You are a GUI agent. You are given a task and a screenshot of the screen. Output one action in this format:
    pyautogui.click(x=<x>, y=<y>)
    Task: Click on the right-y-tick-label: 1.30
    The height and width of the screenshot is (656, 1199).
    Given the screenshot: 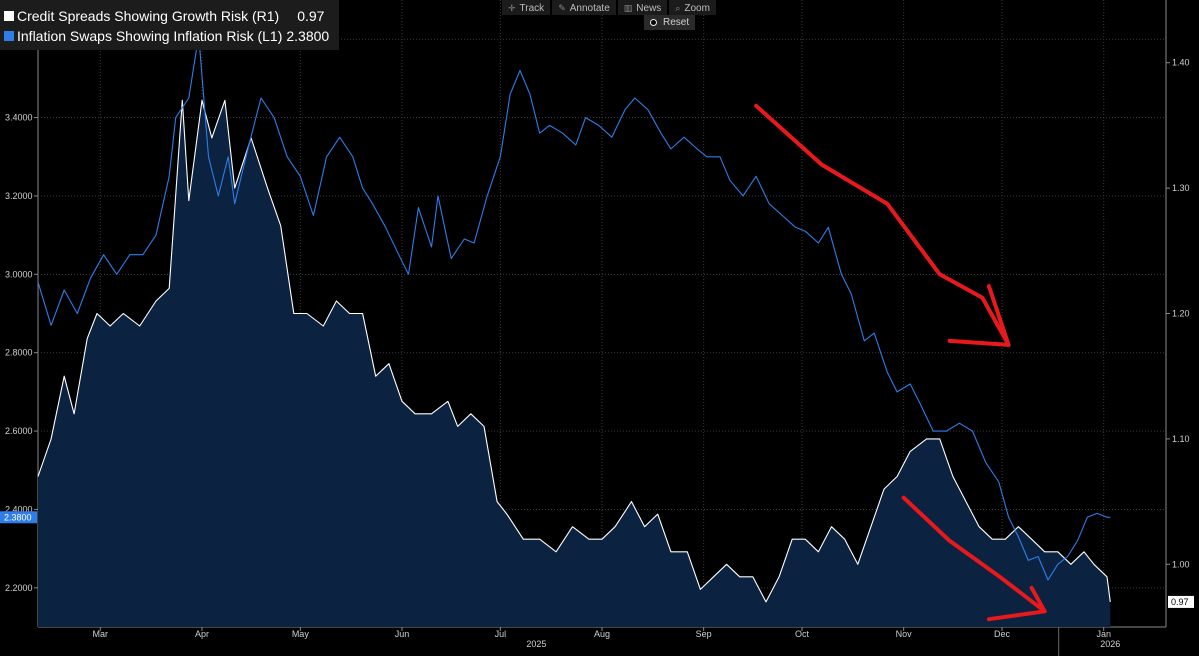 What is the action you would take?
    pyautogui.click(x=1181, y=188)
    